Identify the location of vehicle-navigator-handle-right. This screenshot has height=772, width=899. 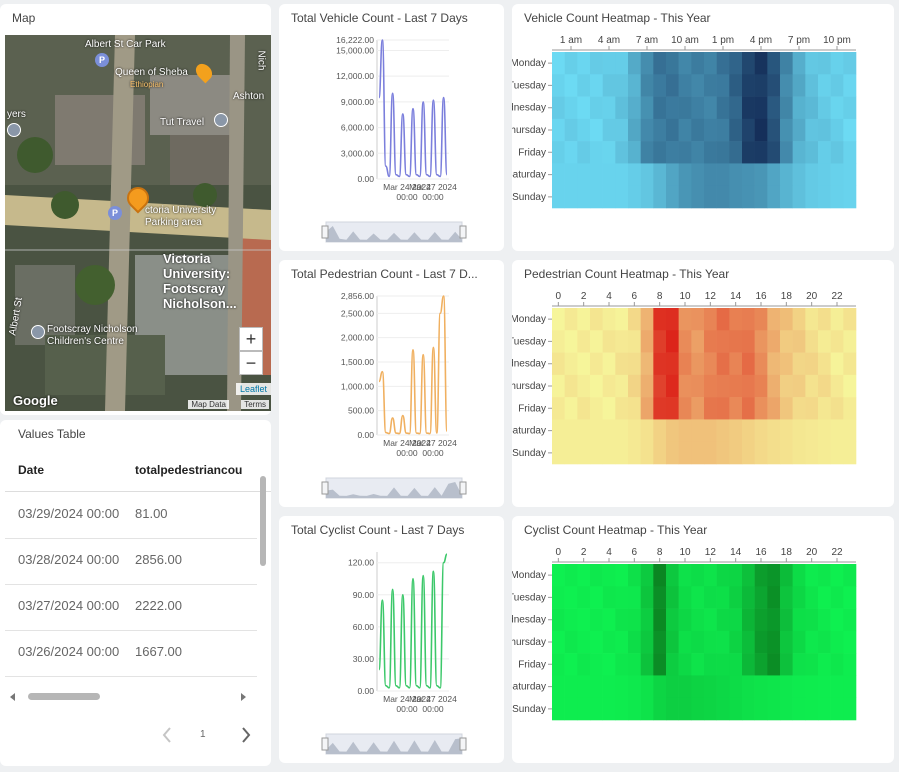
(463, 232).